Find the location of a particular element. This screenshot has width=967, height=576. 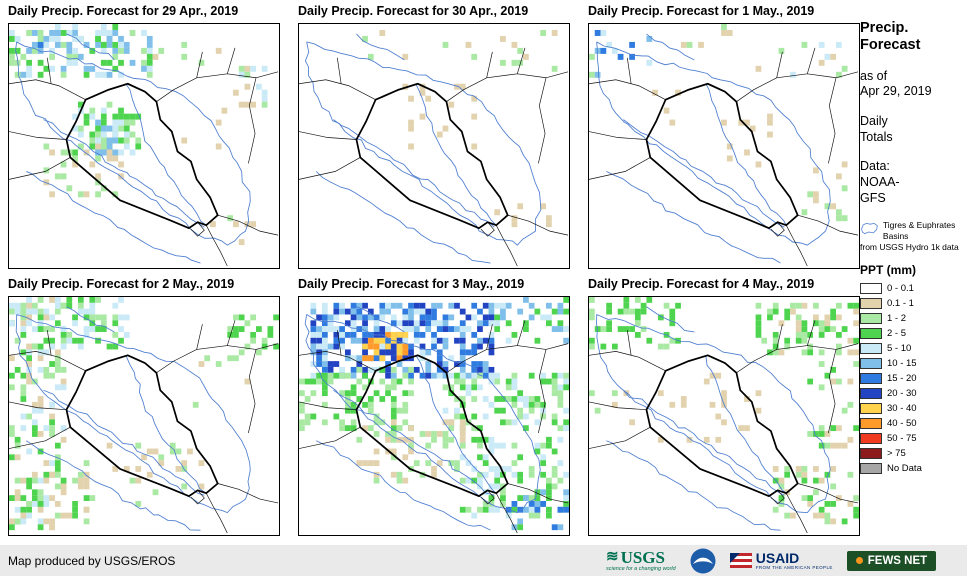

noaa-logo is located at coordinates (703, 560).